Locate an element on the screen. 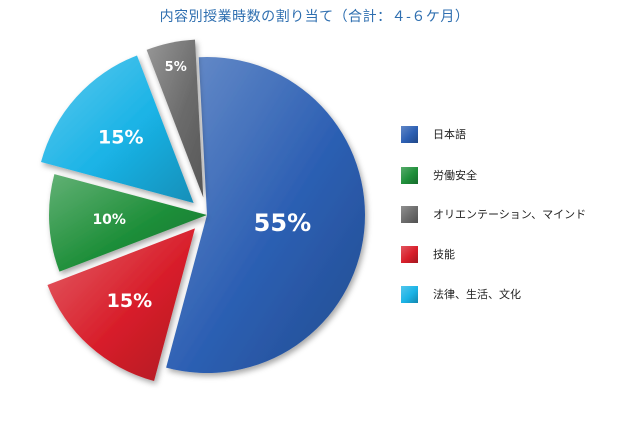 This screenshot has width=629, height=423. legend-label: 法律、生活、文化 is located at coordinates (477, 294).